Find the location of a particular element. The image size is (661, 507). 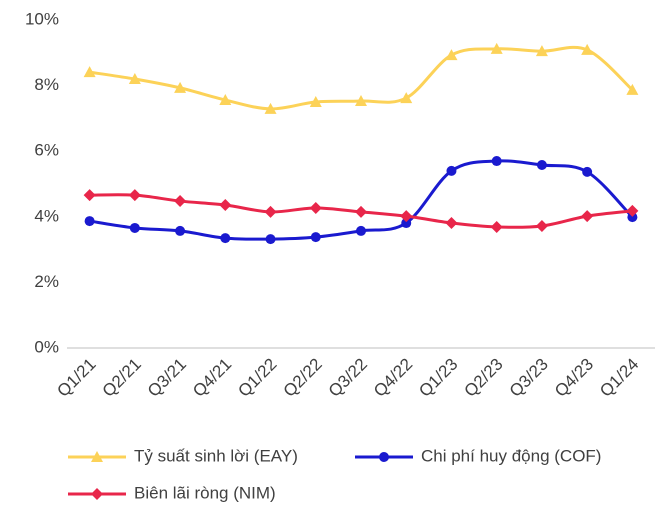

x-tick-label: Q2/22 is located at coordinates (303, 378).